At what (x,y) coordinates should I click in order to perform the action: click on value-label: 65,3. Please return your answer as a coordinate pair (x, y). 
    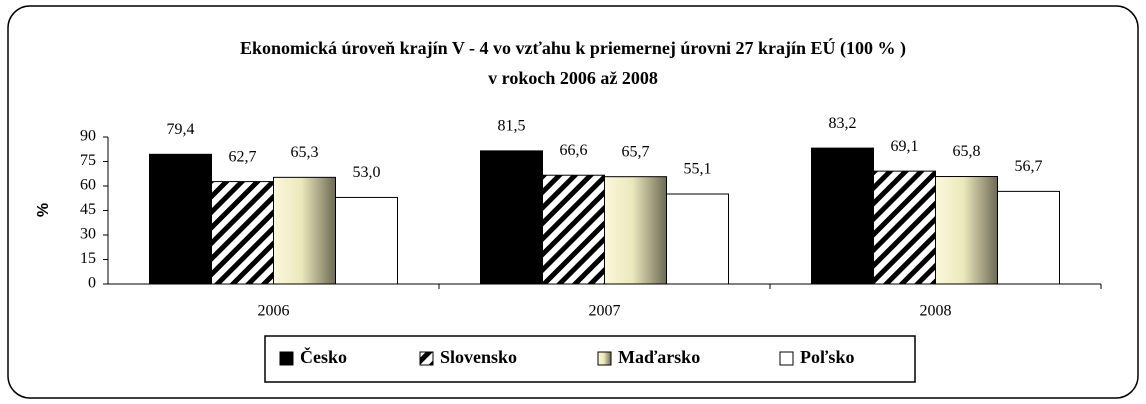
    Looking at the image, I should click on (305, 152).